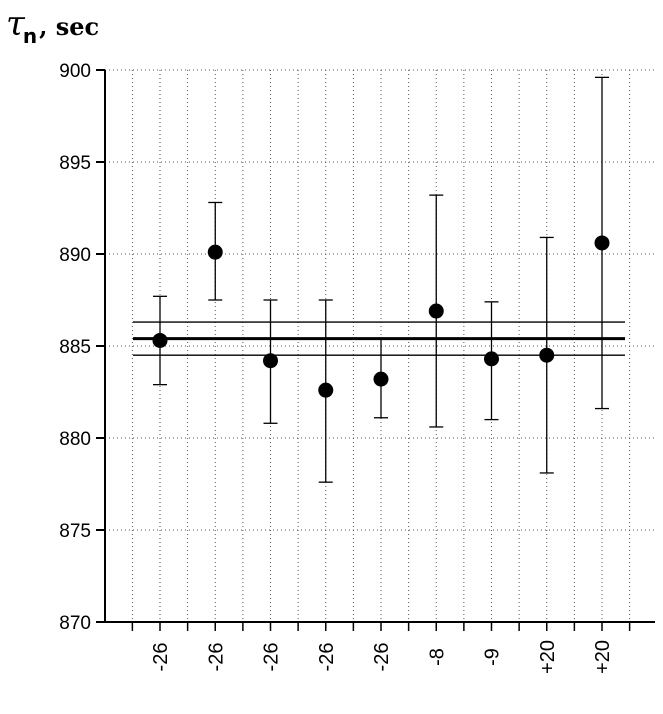  Describe the element at coordinates (69, 26) in the screenshot. I see `y-axis-label-unit: , sec` at that location.